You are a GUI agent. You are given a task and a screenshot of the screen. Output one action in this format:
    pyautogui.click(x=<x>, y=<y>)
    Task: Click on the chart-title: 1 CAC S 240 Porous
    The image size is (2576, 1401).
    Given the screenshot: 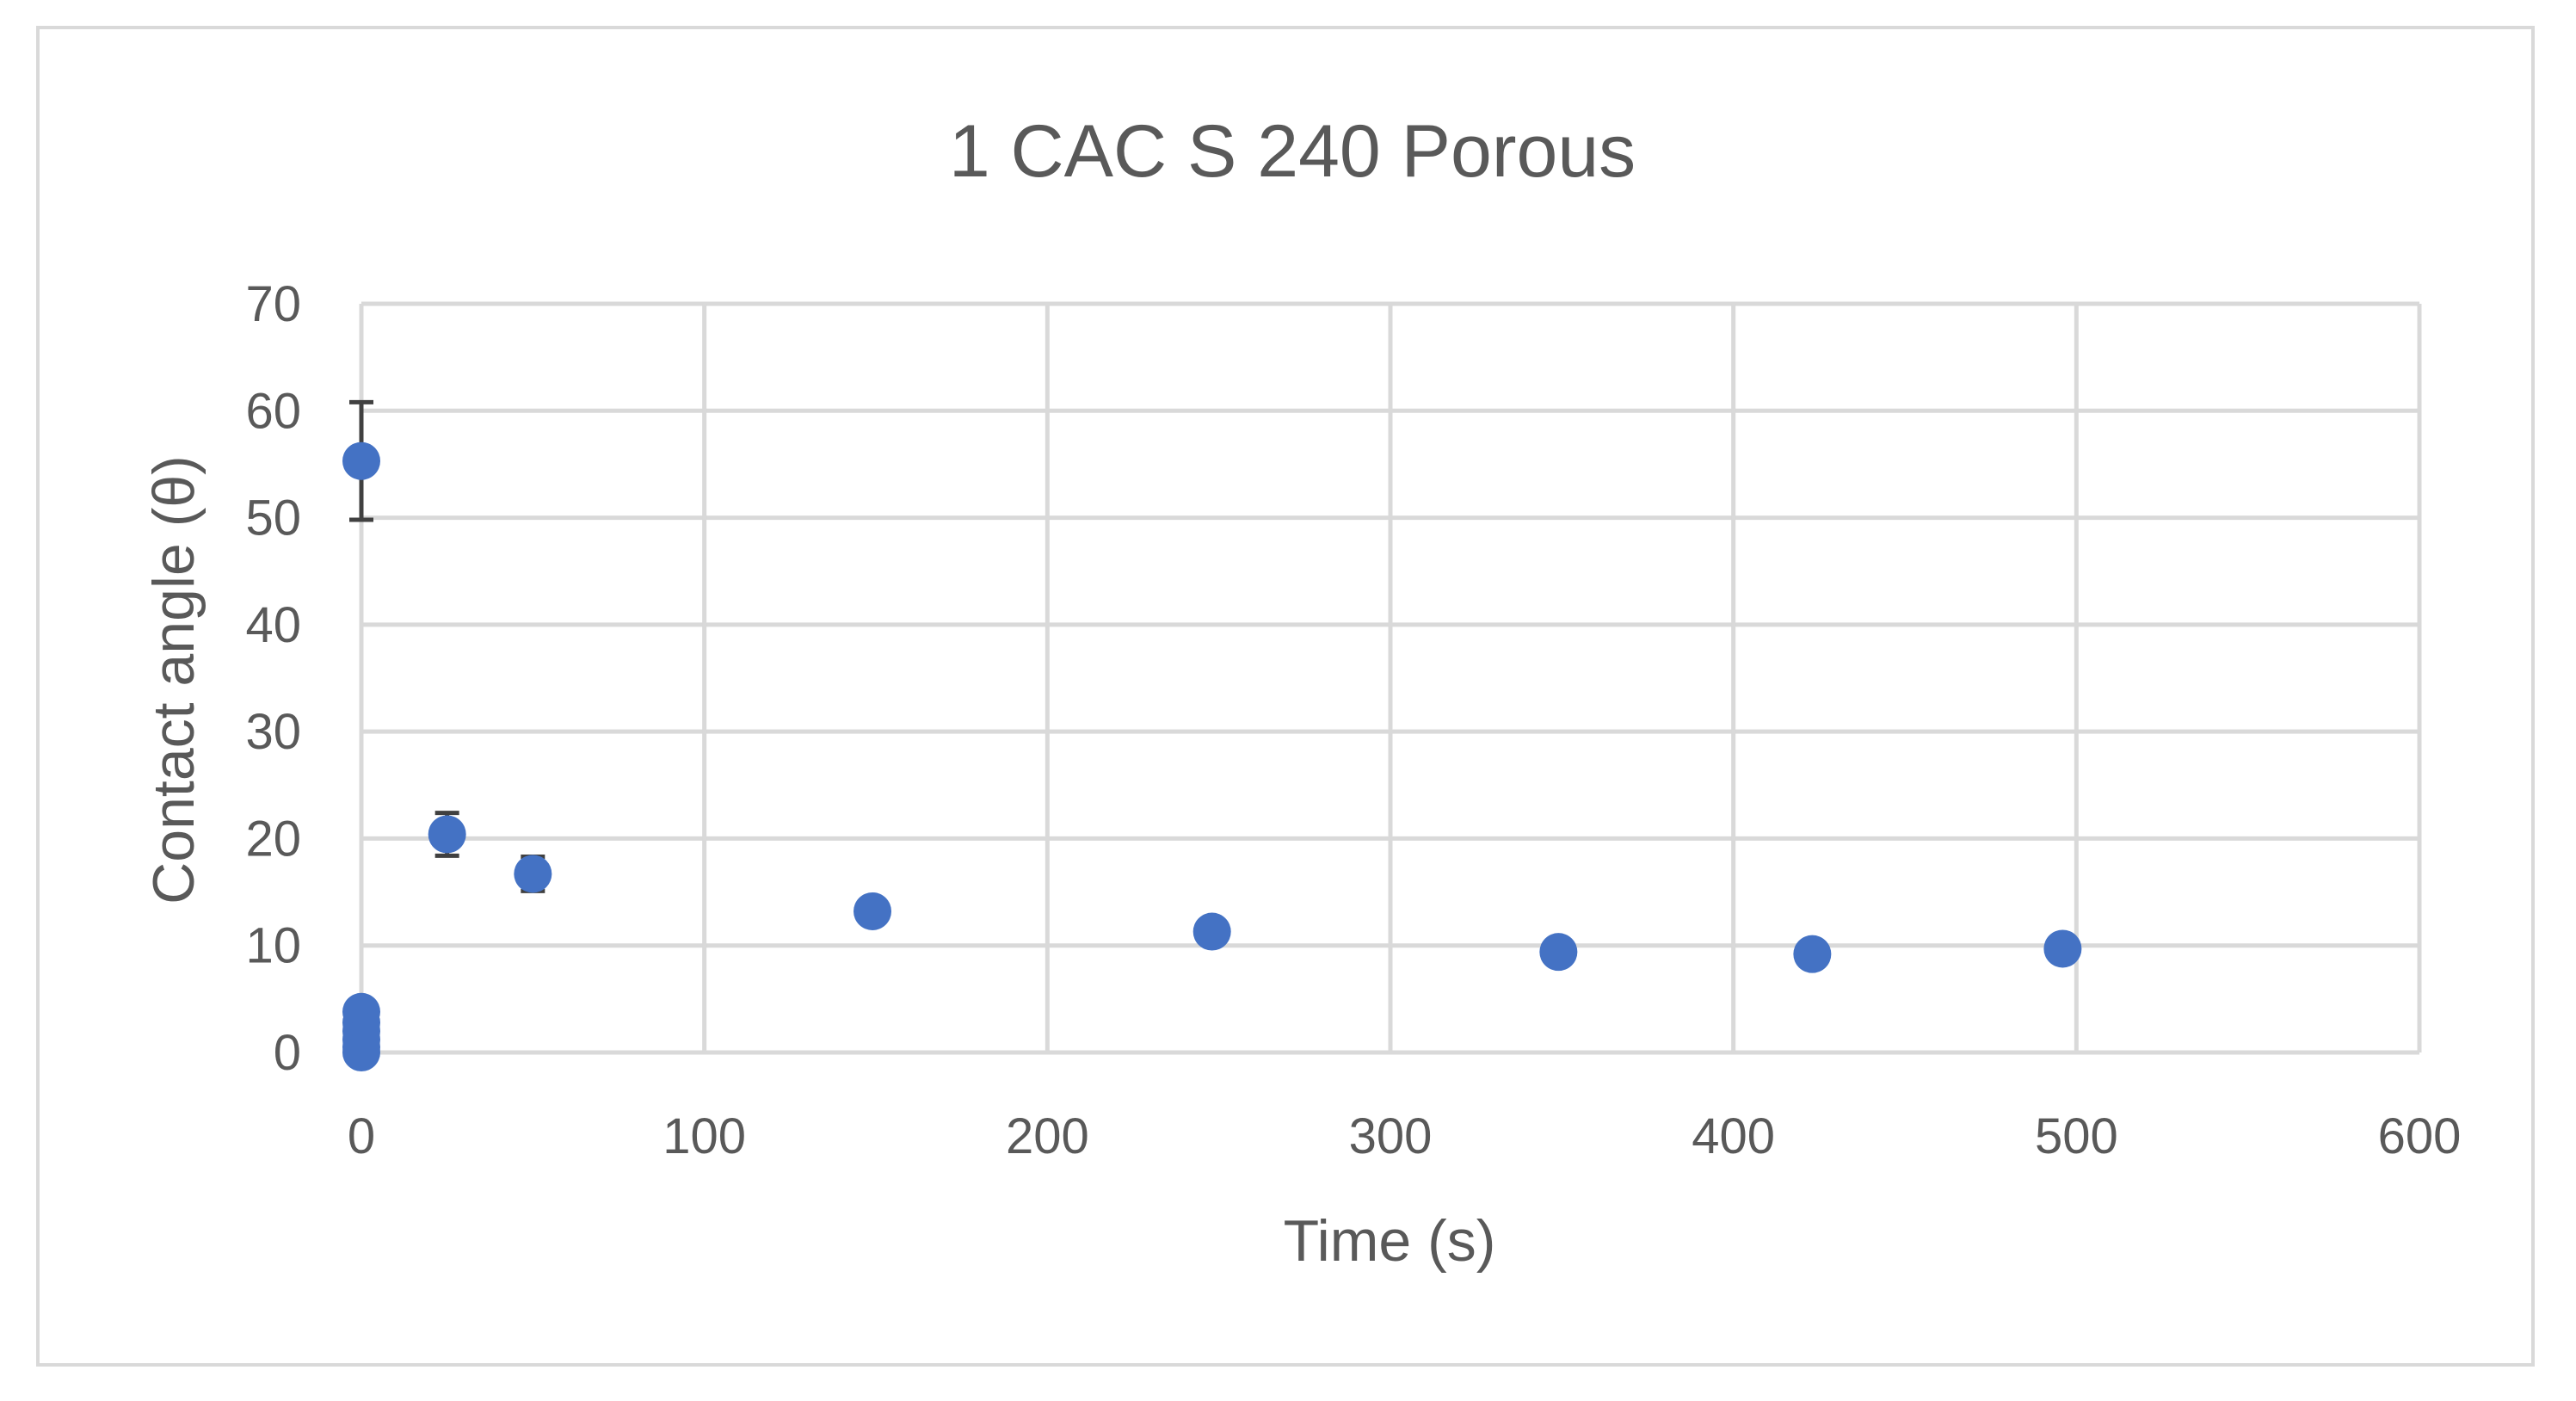 What is the action you would take?
    pyautogui.click(x=1292, y=151)
    